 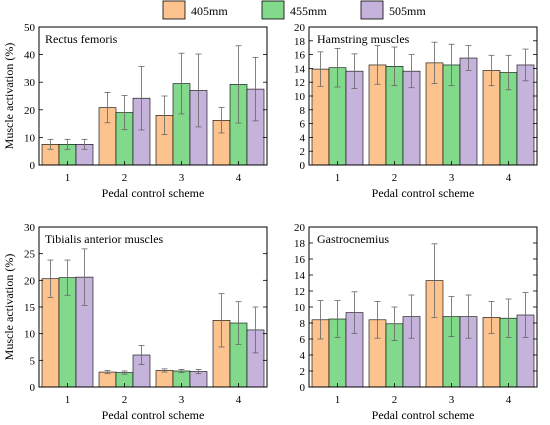 I want to click on y-tick-label: 15, so click(x=30, y=308).